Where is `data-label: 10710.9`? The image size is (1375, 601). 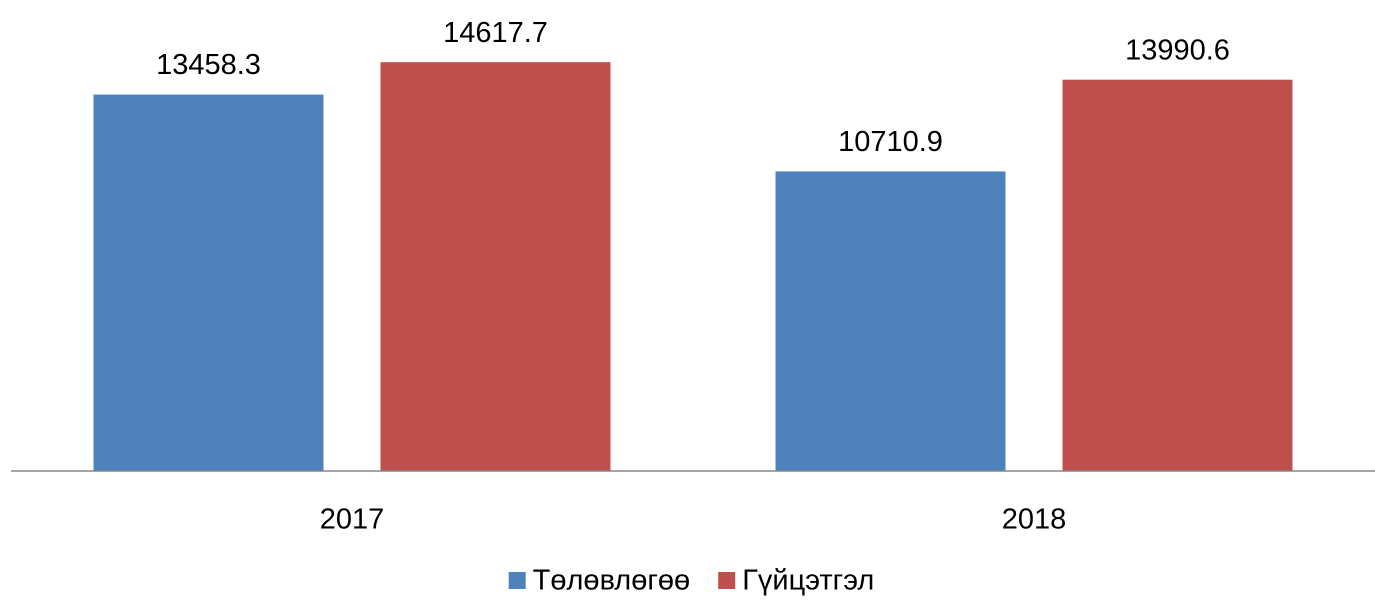
data-label: 10710.9 is located at coordinates (890, 142).